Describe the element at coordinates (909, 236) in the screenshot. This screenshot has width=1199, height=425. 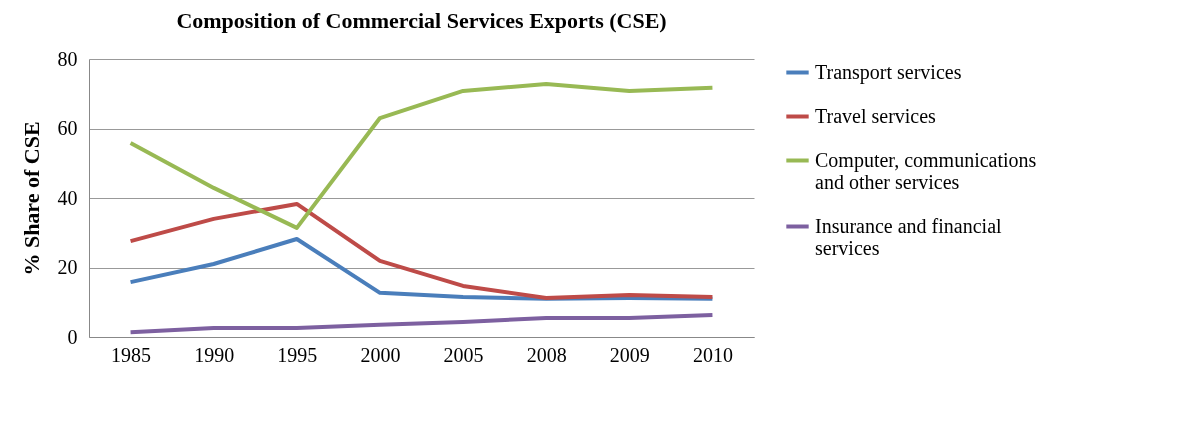
I see `legend-label: Insurance and financial services` at that location.